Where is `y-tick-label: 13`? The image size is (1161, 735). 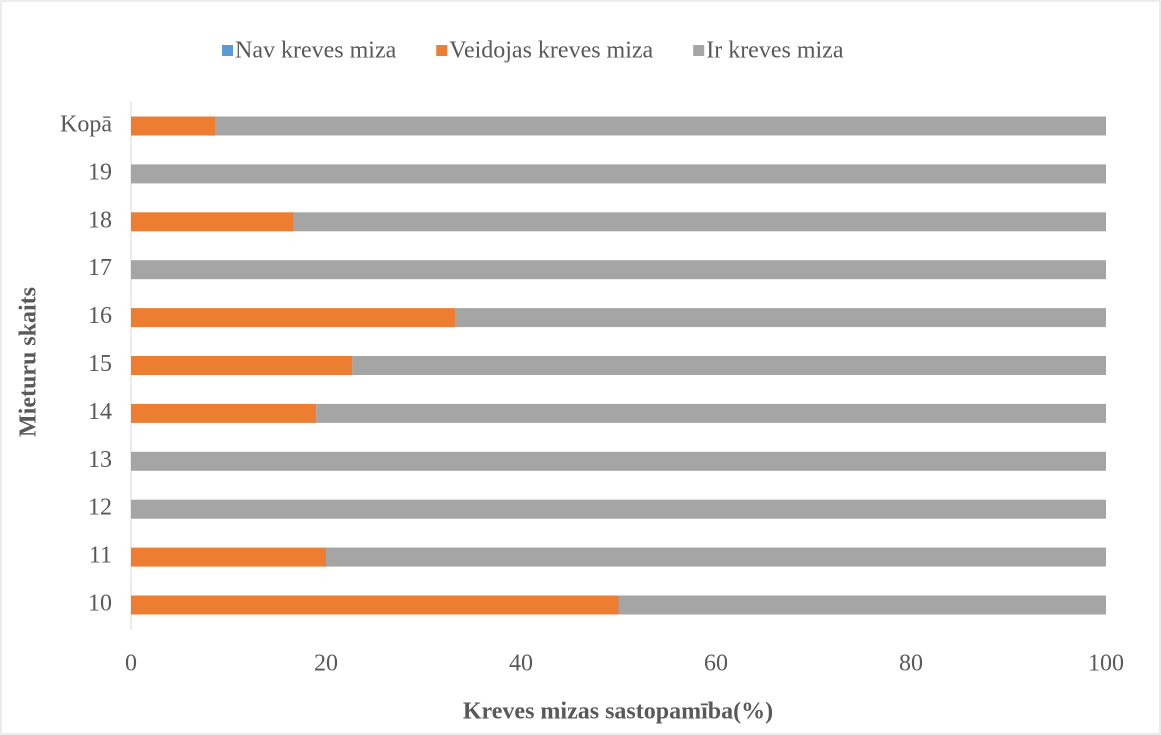
y-tick-label: 13 is located at coordinates (100, 460).